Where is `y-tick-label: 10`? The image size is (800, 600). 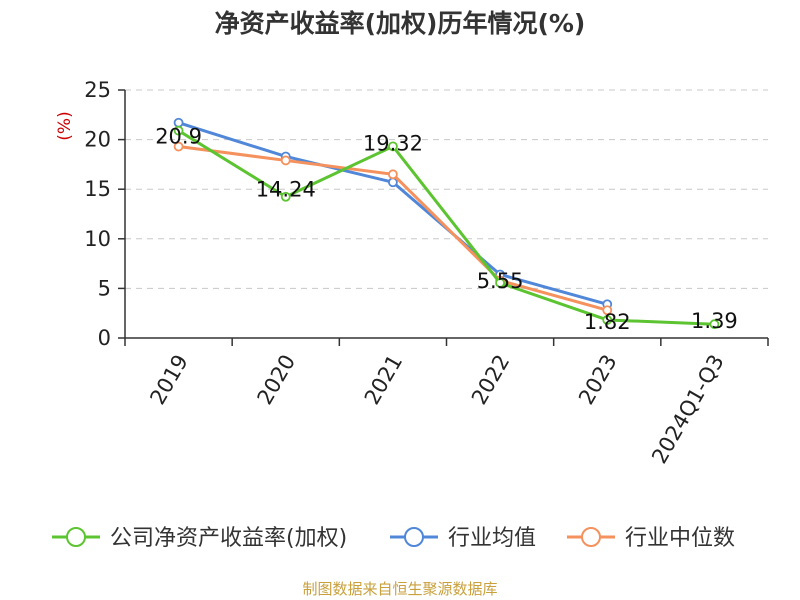
y-tick-label: 10 is located at coordinates (97, 239).